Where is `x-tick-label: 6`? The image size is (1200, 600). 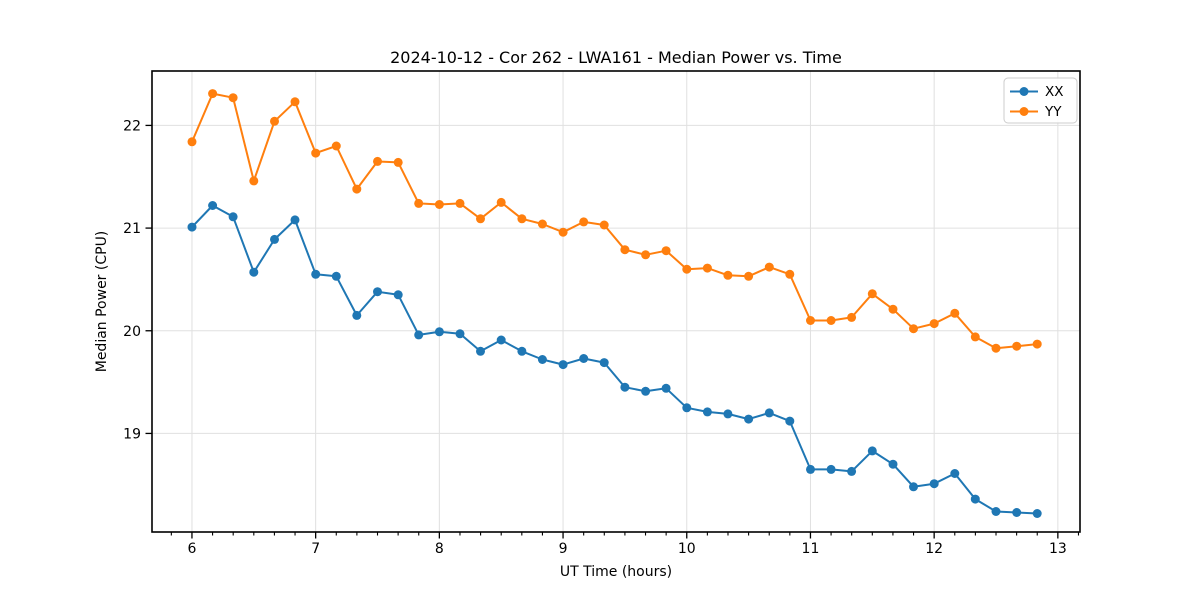 x-tick-label: 6 is located at coordinates (191, 549).